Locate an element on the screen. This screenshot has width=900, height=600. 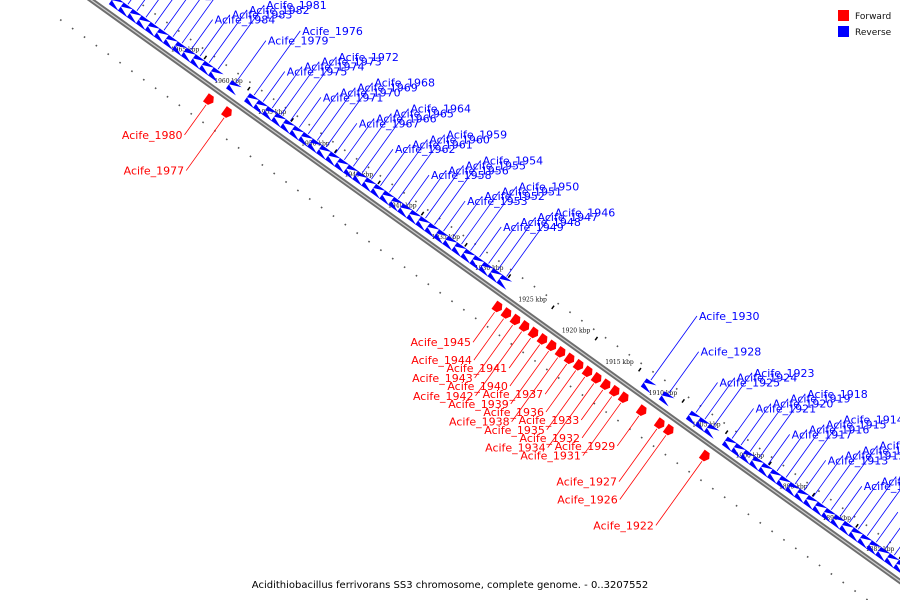
gene-label: Acife_1970 is located at coordinates (370, 92).